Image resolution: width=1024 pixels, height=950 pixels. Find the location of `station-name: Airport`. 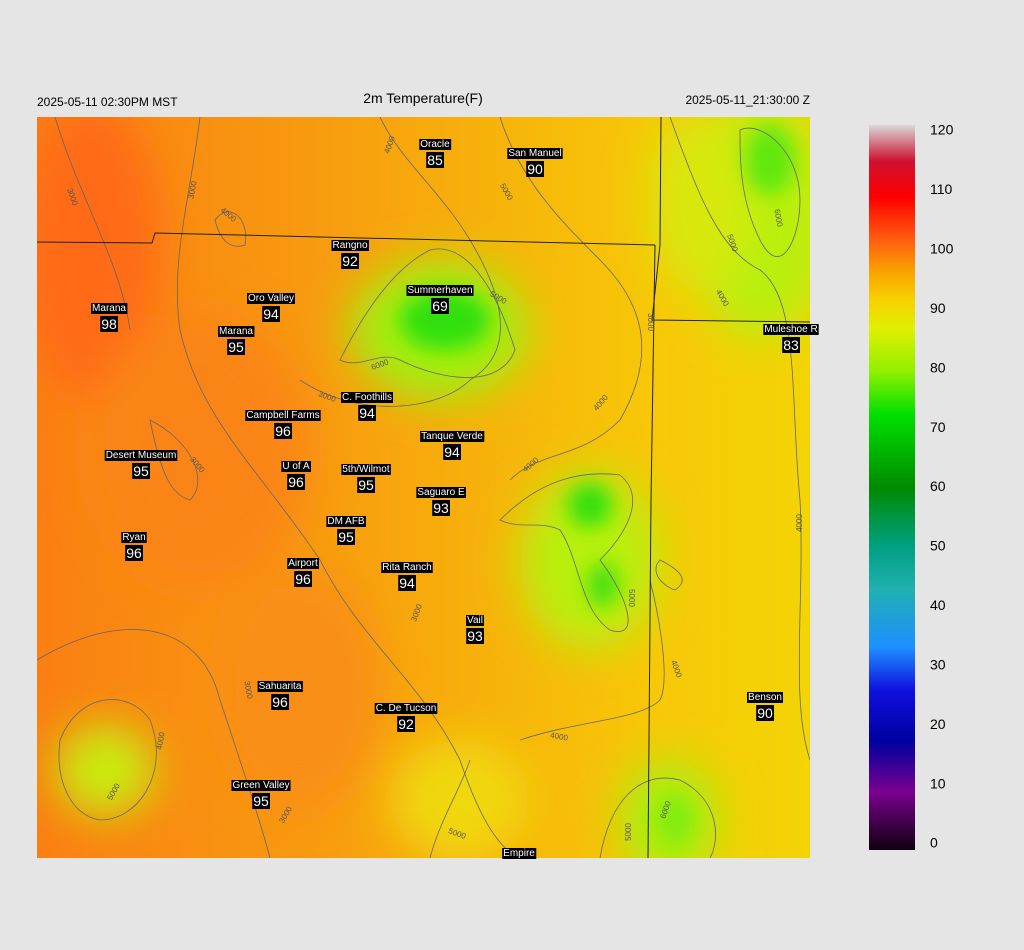

station-name: Airport is located at coordinates (303, 563).